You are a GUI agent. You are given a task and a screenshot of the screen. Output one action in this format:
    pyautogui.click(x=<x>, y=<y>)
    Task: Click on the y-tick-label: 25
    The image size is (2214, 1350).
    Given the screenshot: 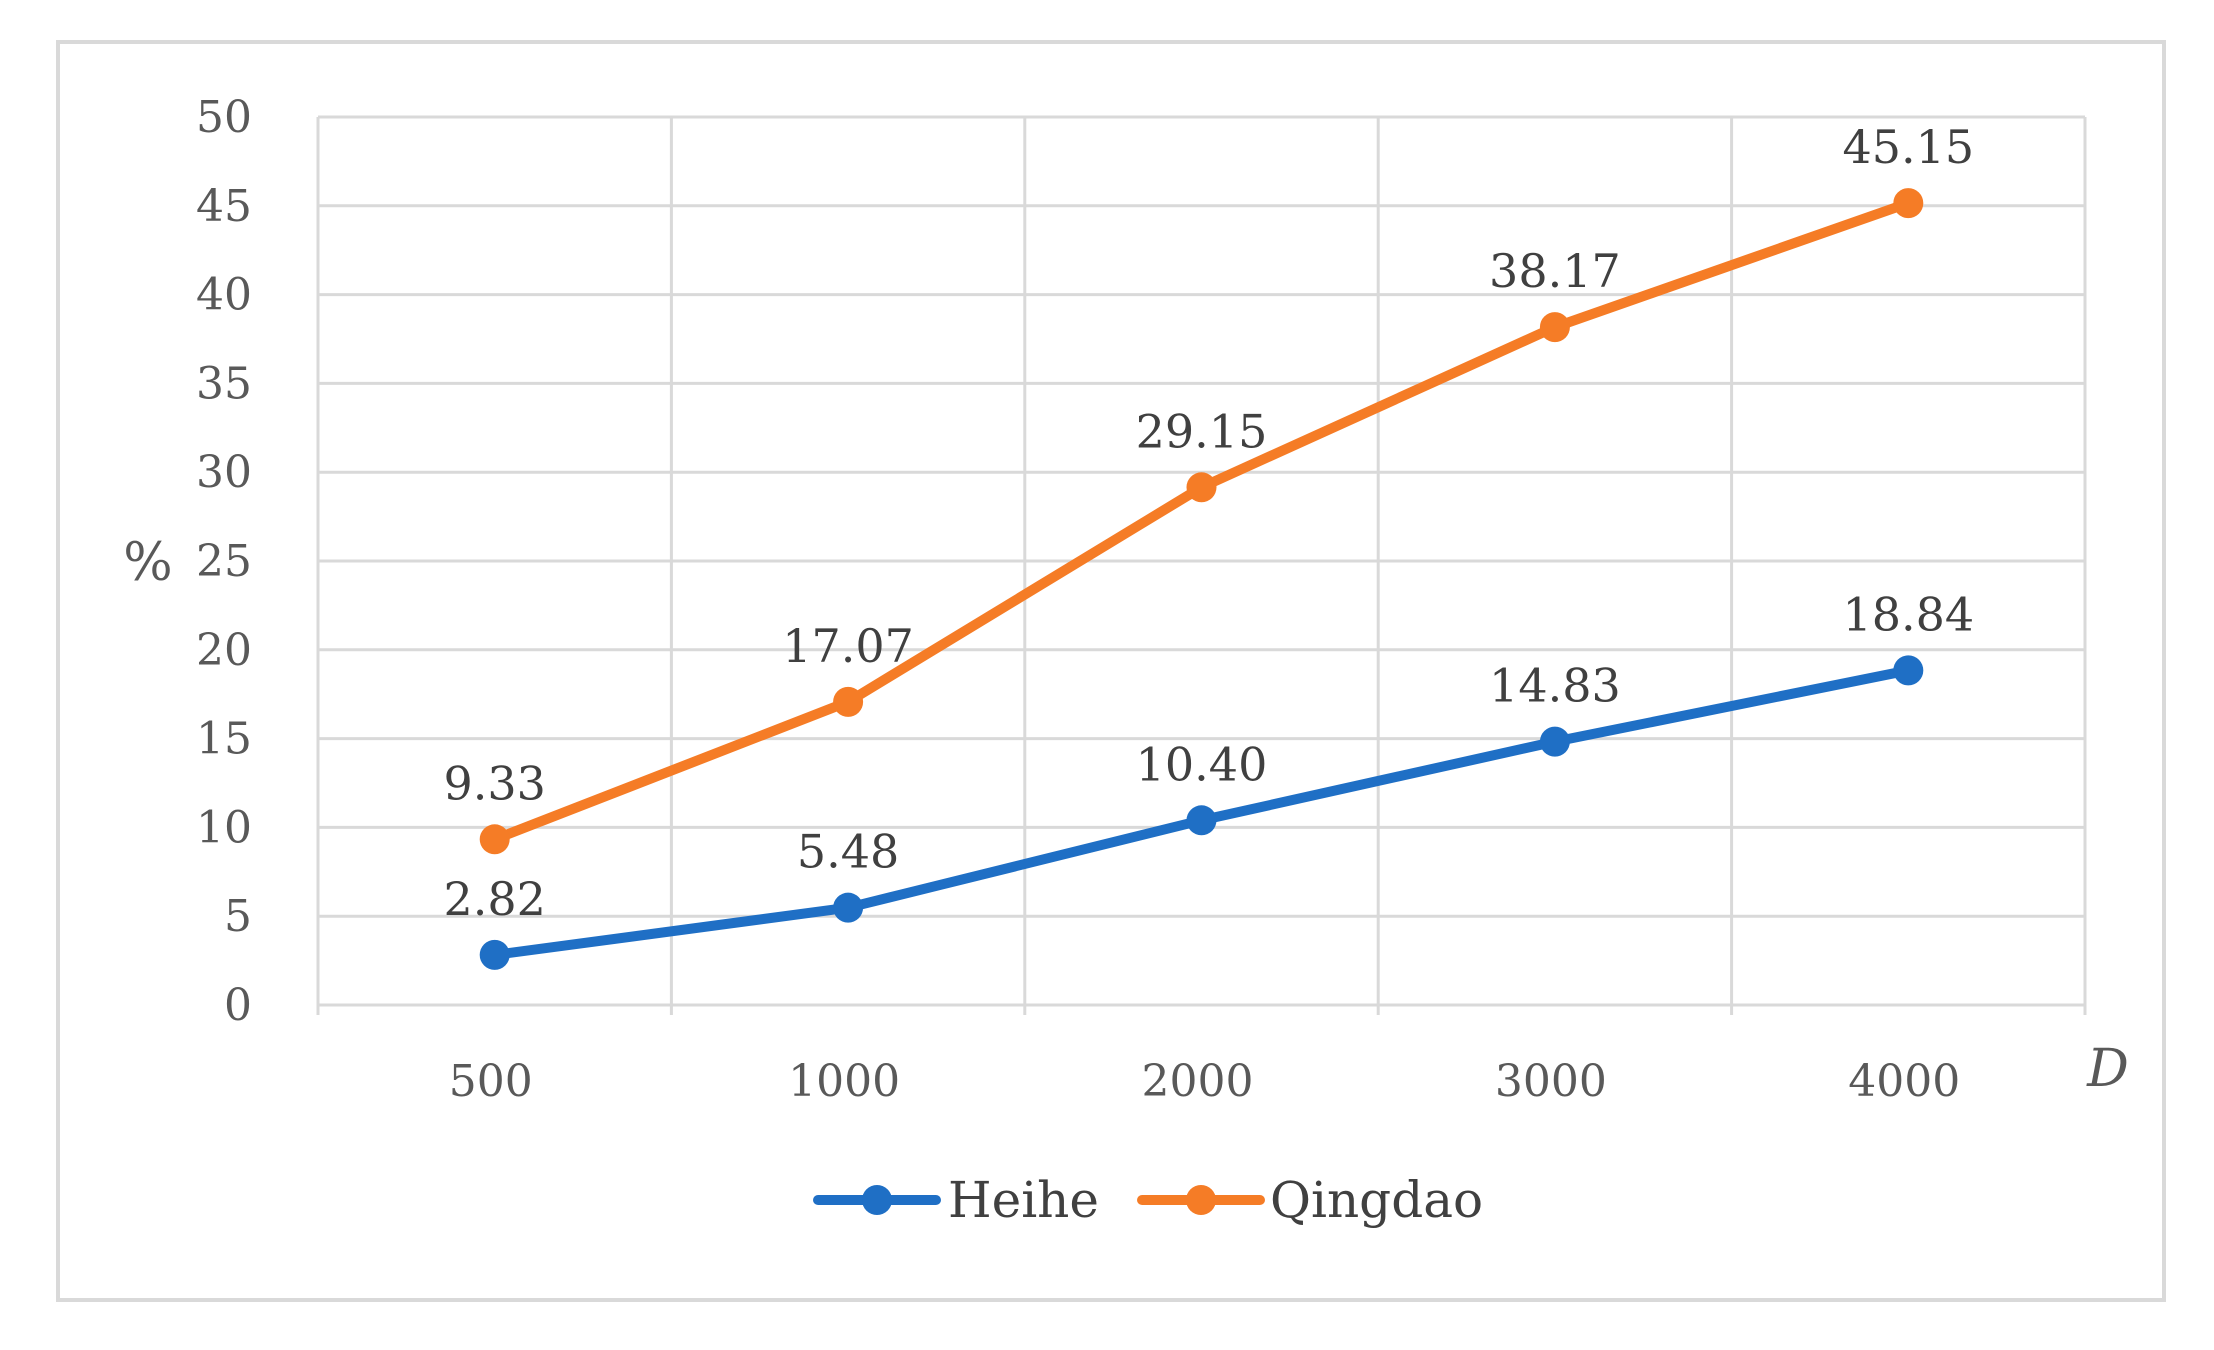 What is the action you would take?
    pyautogui.click(x=224, y=561)
    